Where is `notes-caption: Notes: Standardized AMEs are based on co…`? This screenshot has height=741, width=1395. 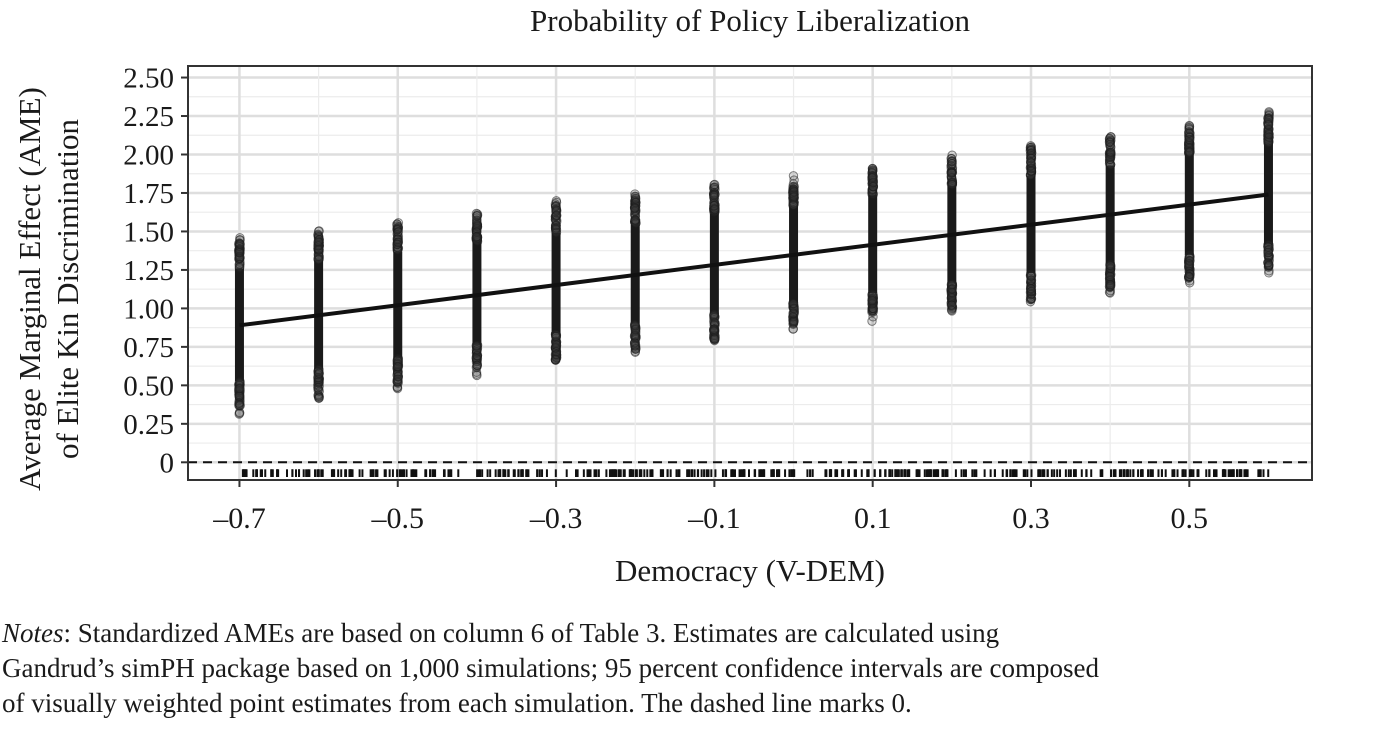 notes-caption: Notes: Standardized AMEs are based on co… is located at coordinates (697, 668).